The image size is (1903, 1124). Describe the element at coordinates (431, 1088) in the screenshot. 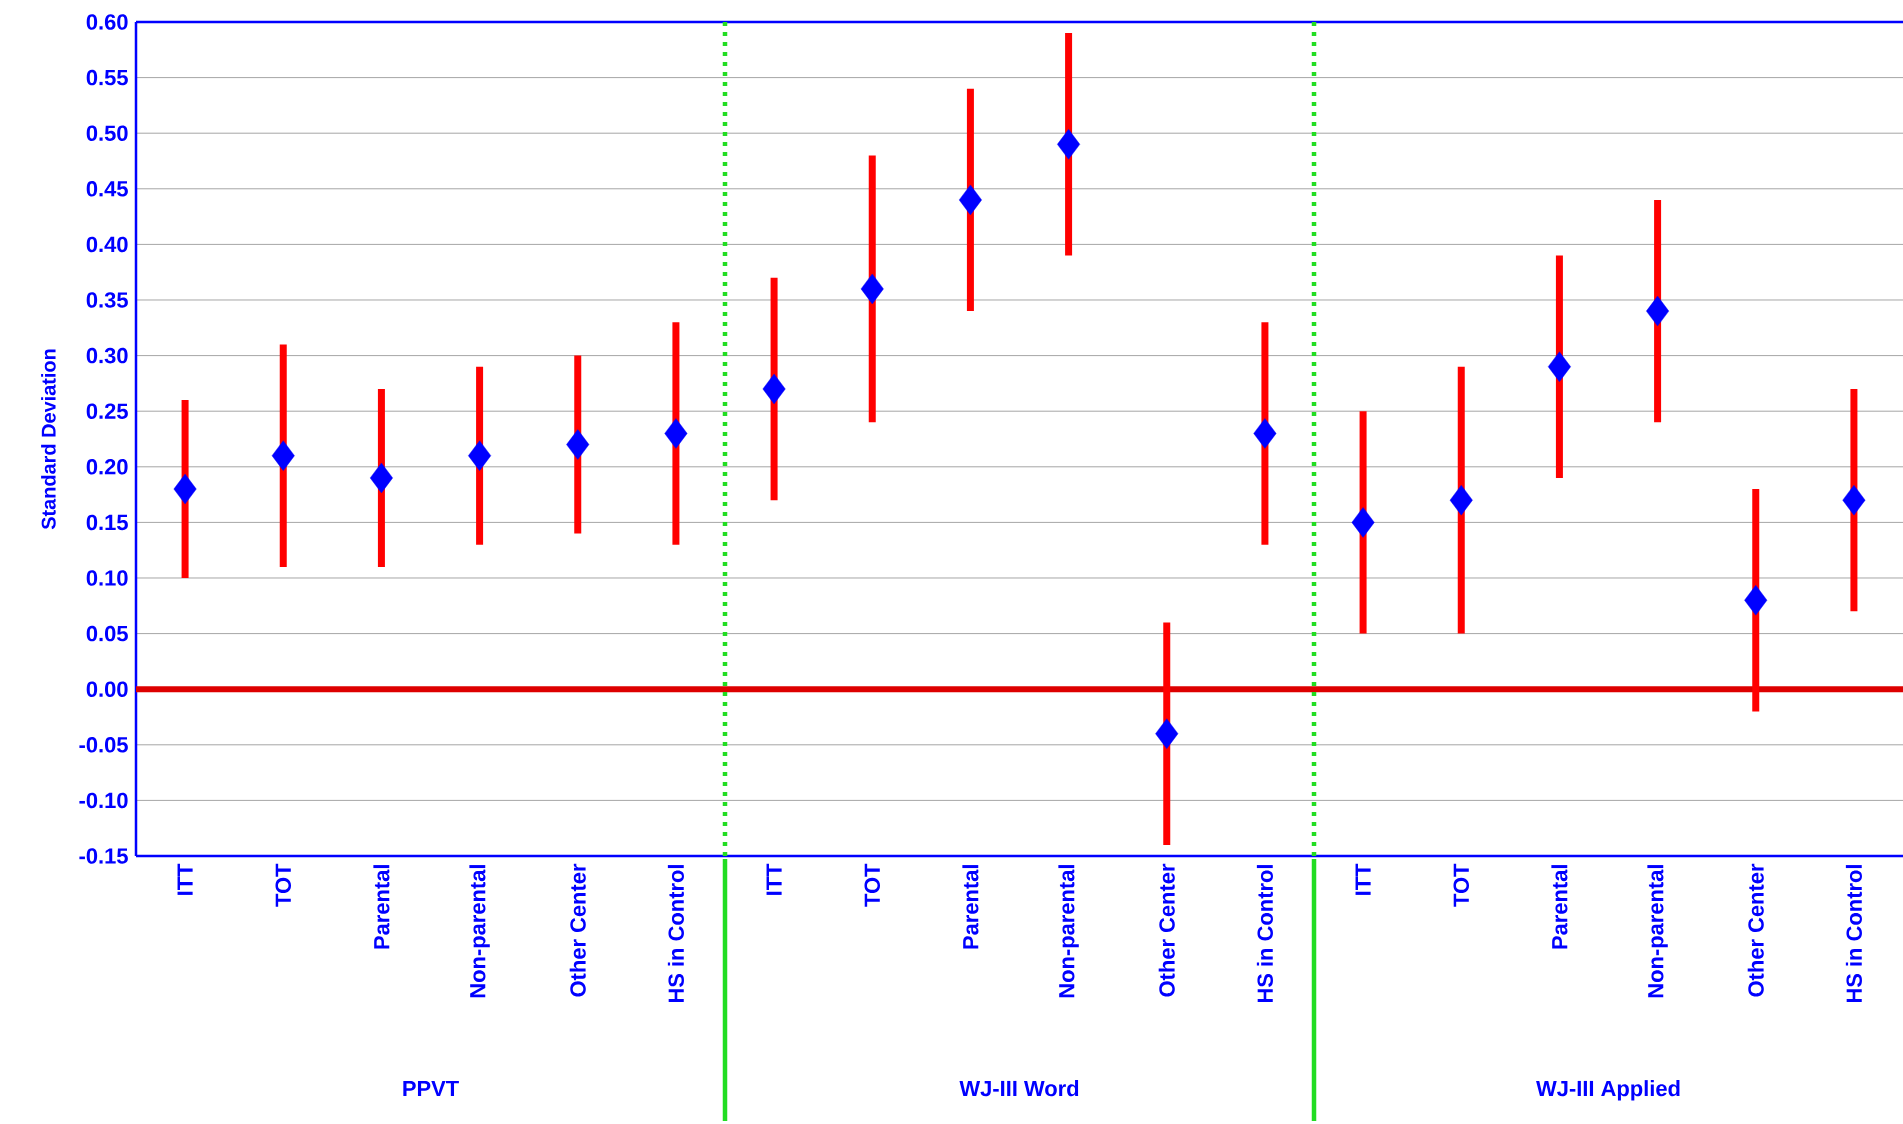

I see `text: PPVT` at that location.